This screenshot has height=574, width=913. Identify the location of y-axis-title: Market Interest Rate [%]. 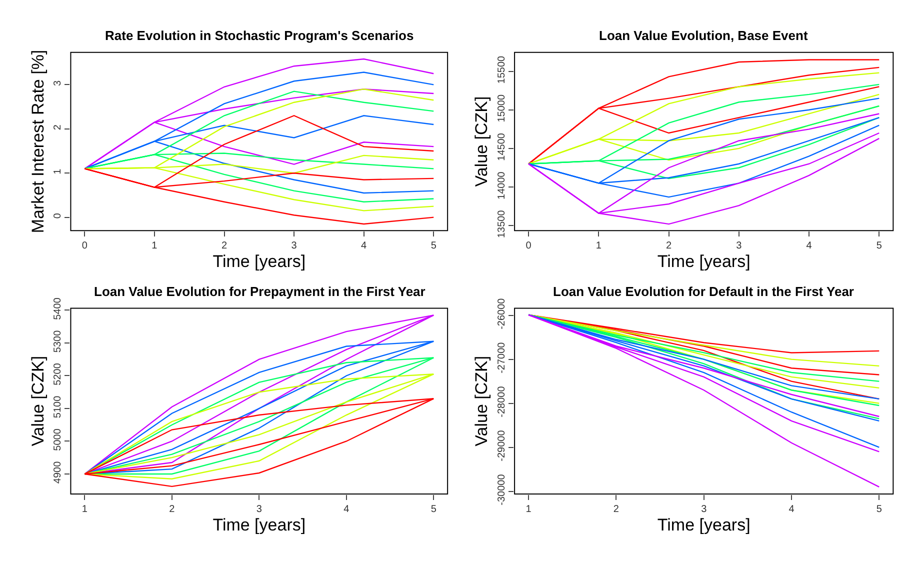
(38, 142).